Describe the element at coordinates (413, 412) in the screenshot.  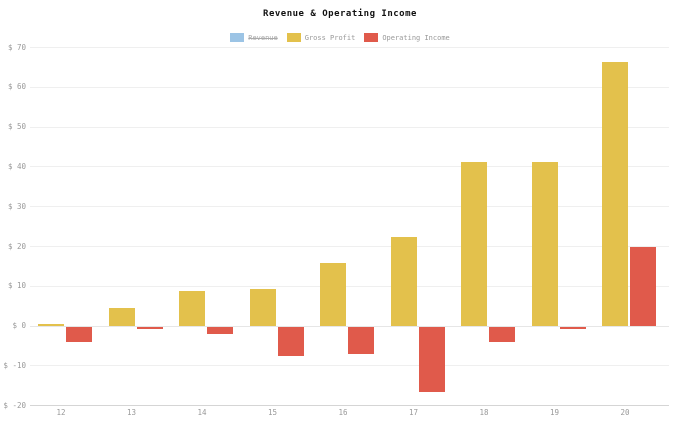
I see `x-axis-label-17: 17` at that location.